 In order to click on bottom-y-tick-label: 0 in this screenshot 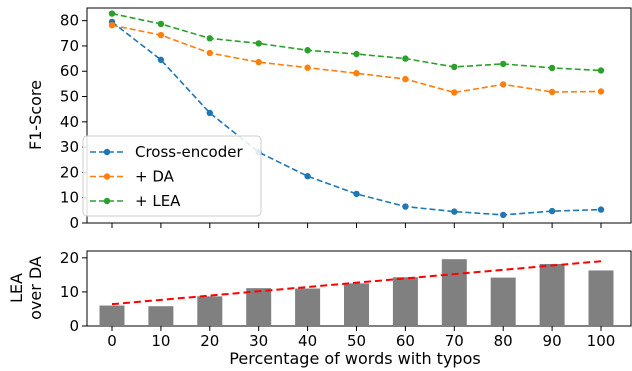, I will do `click(74, 326)`.